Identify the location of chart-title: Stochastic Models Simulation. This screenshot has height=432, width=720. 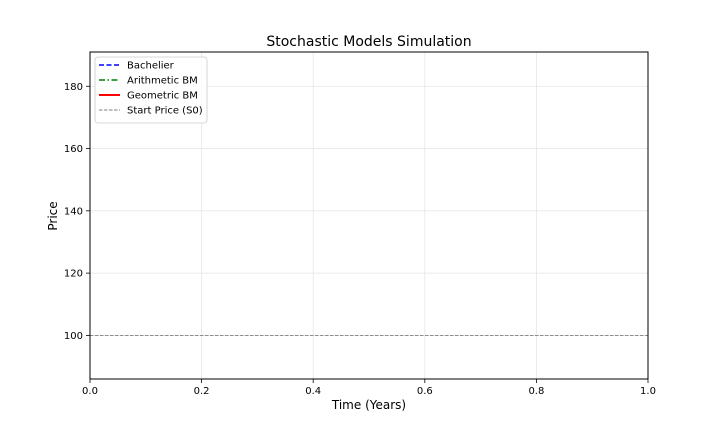
(368, 42).